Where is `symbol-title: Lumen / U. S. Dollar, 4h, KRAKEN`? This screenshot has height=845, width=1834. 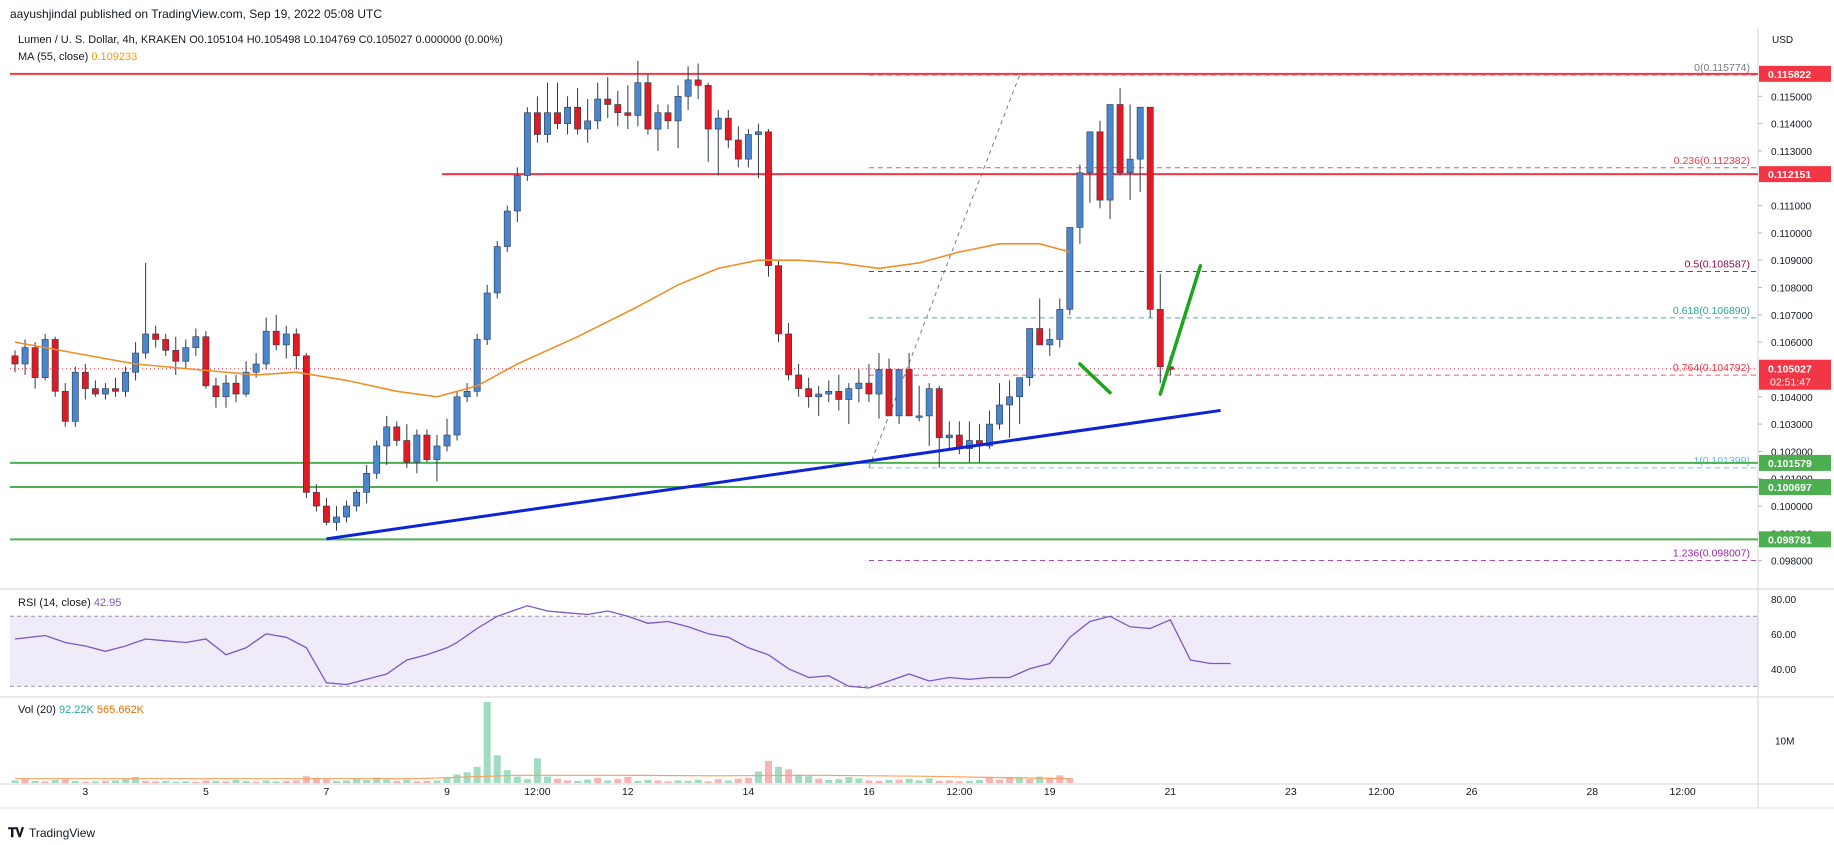
symbol-title: Lumen / U. S. Dollar, 4h, KRAKEN is located at coordinates (102, 40).